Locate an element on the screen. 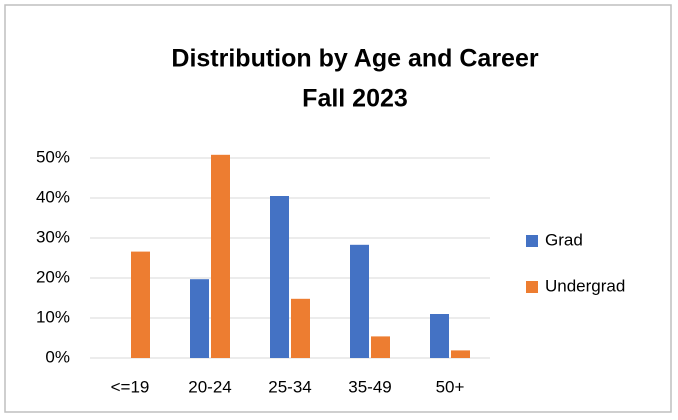 This screenshot has height=420, width=678. y-tick-label: 10% is located at coordinates (53, 316).